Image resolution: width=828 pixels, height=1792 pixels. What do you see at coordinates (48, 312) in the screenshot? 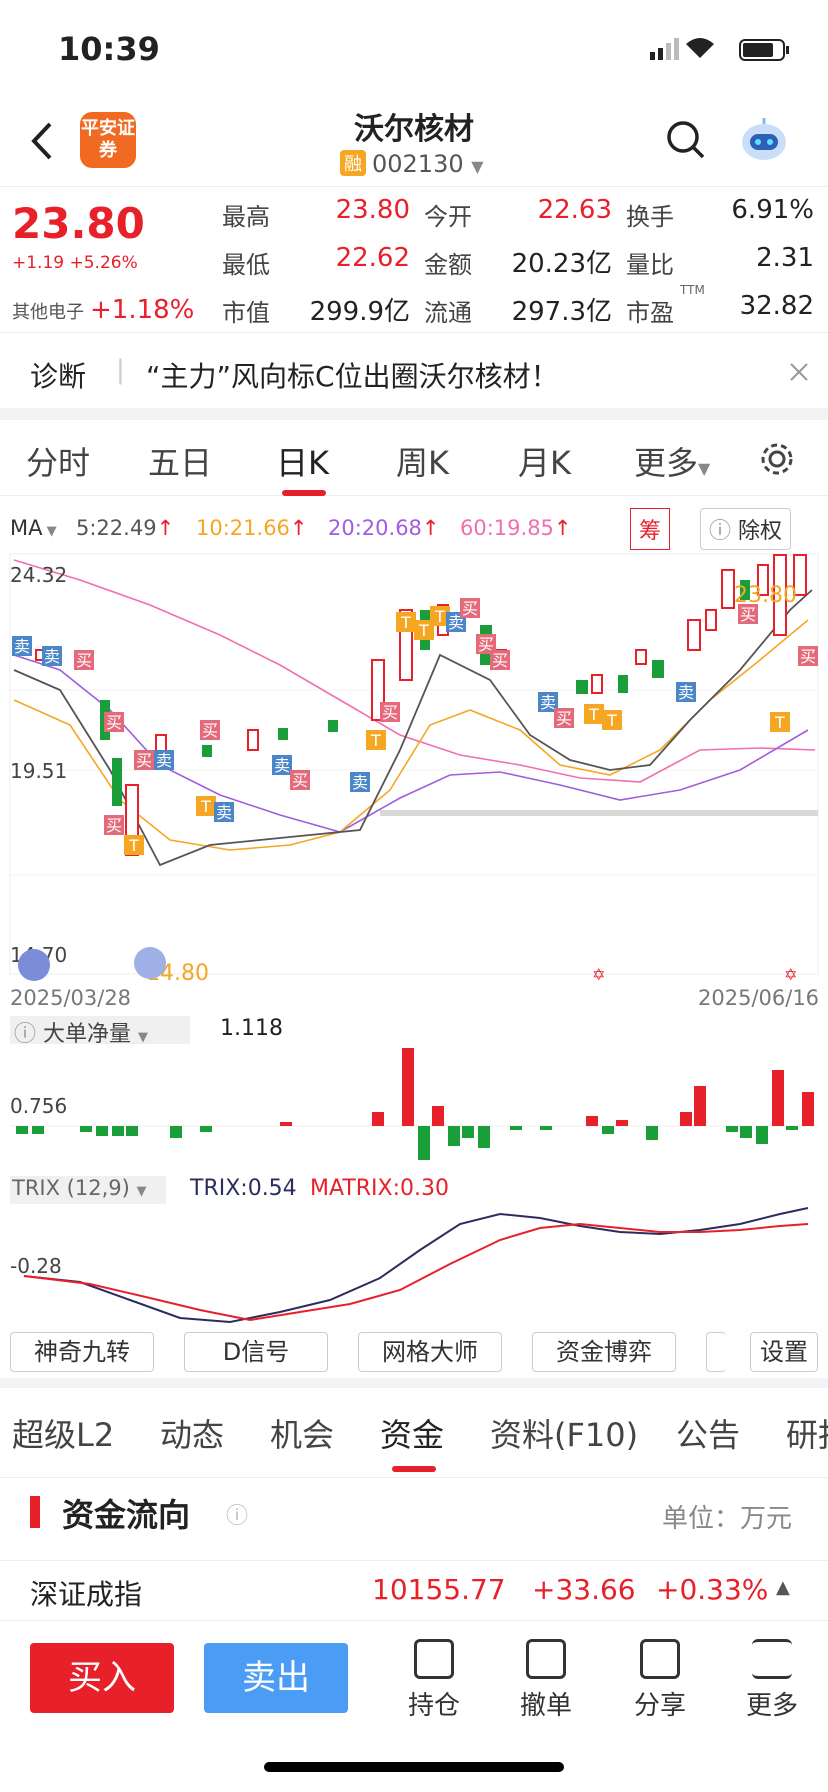
I see `sector-name: 其他电子` at bounding box center [48, 312].